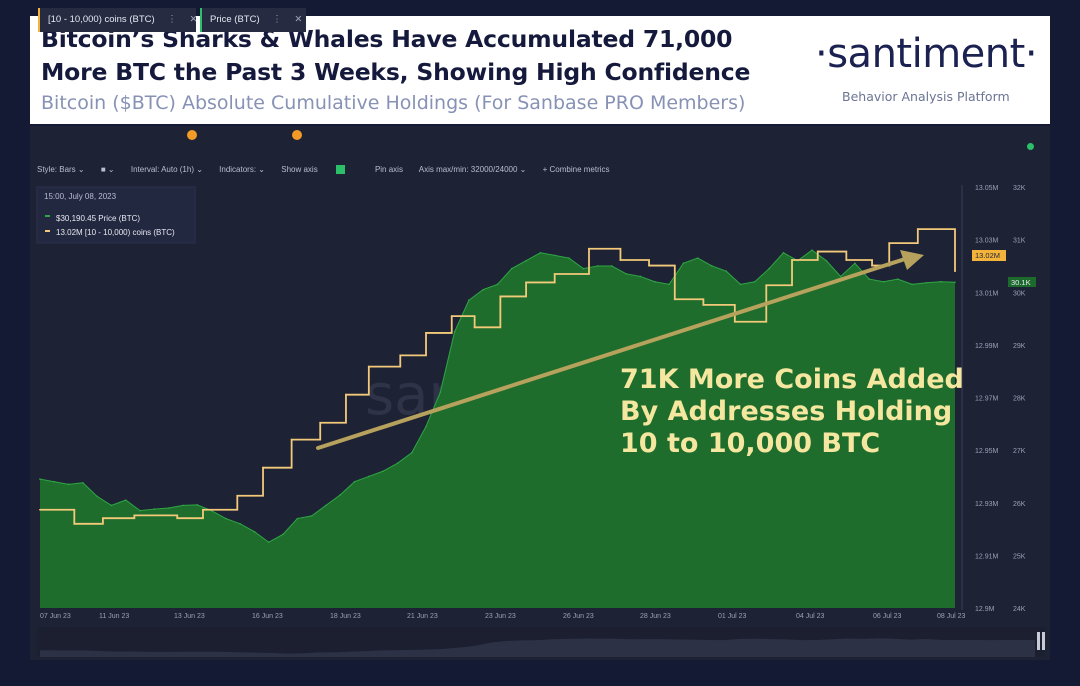 The image size is (1080, 686). I want to click on checkbox-icon, so click(340, 170).